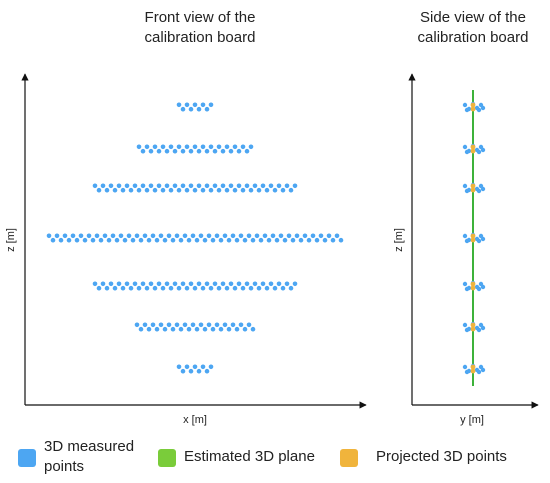 The width and height of the screenshot is (550, 483). Describe the element at coordinates (27, 458) in the screenshot. I see `legend-swatch-measured` at that location.